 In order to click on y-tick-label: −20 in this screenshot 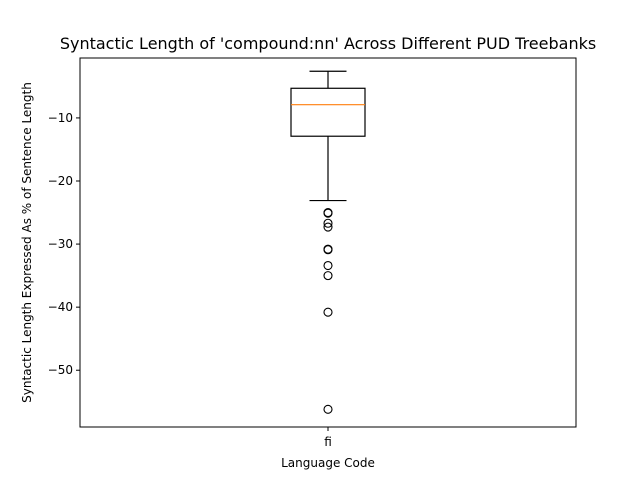, I will do `click(60, 181)`.